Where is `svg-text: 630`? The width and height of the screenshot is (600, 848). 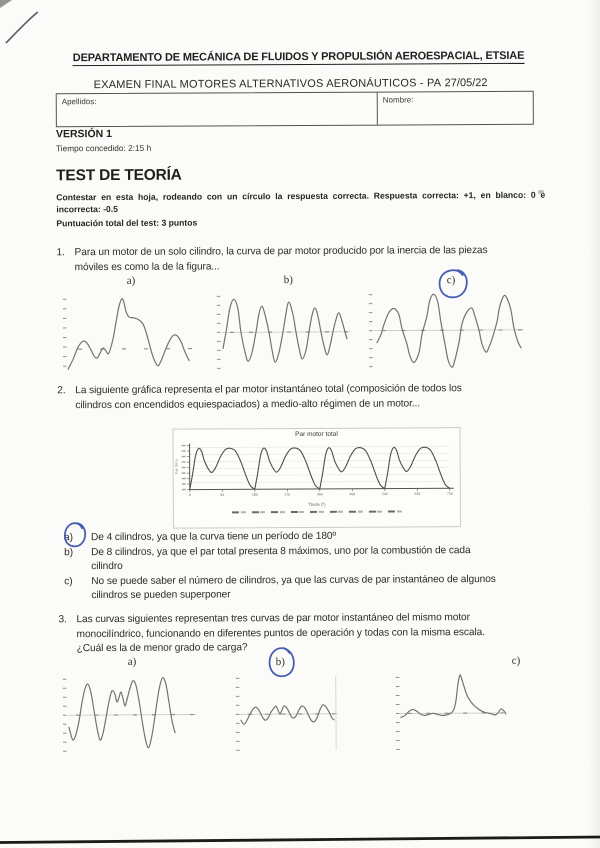
svg-text: 630 is located at coordinates (417, 494).